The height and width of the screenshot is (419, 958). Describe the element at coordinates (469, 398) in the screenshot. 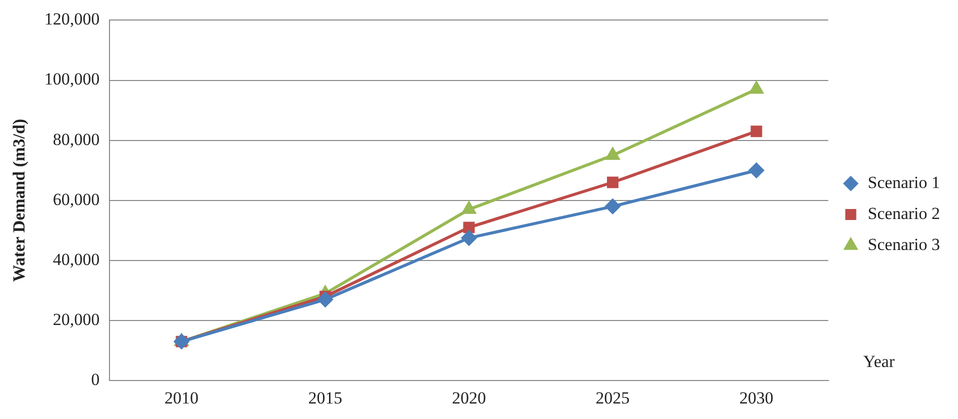

I see `x-tick-label: 2020` at that location.